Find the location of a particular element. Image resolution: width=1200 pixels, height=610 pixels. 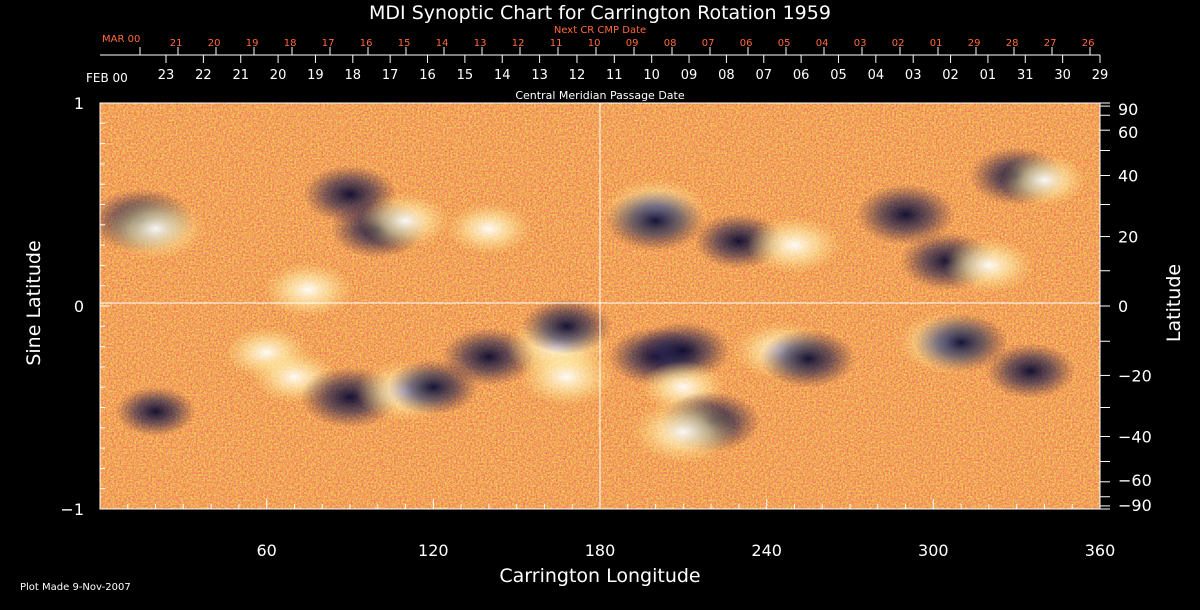

cmp-date-label: 02 is located at coordinates (950, 75).